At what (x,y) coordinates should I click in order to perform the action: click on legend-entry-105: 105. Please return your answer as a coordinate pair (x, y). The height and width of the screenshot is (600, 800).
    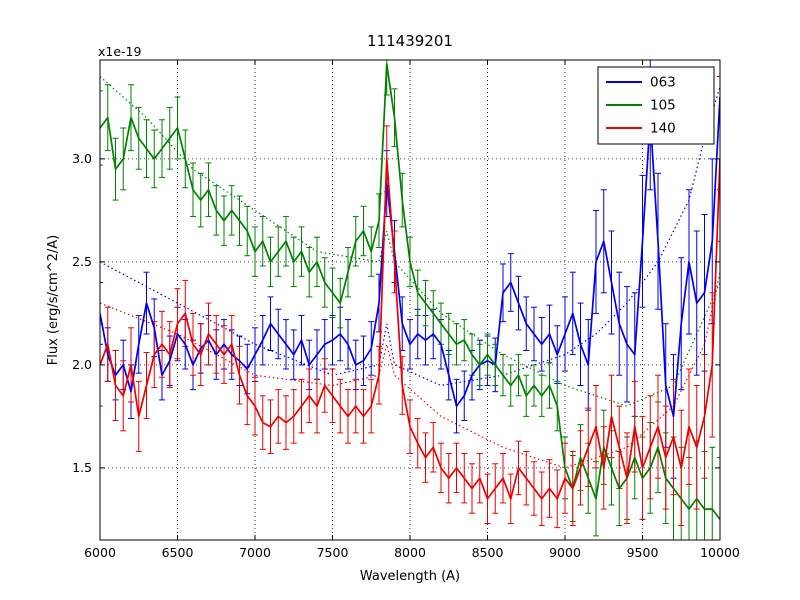
    Looking at the image, I should click on (641, 106).